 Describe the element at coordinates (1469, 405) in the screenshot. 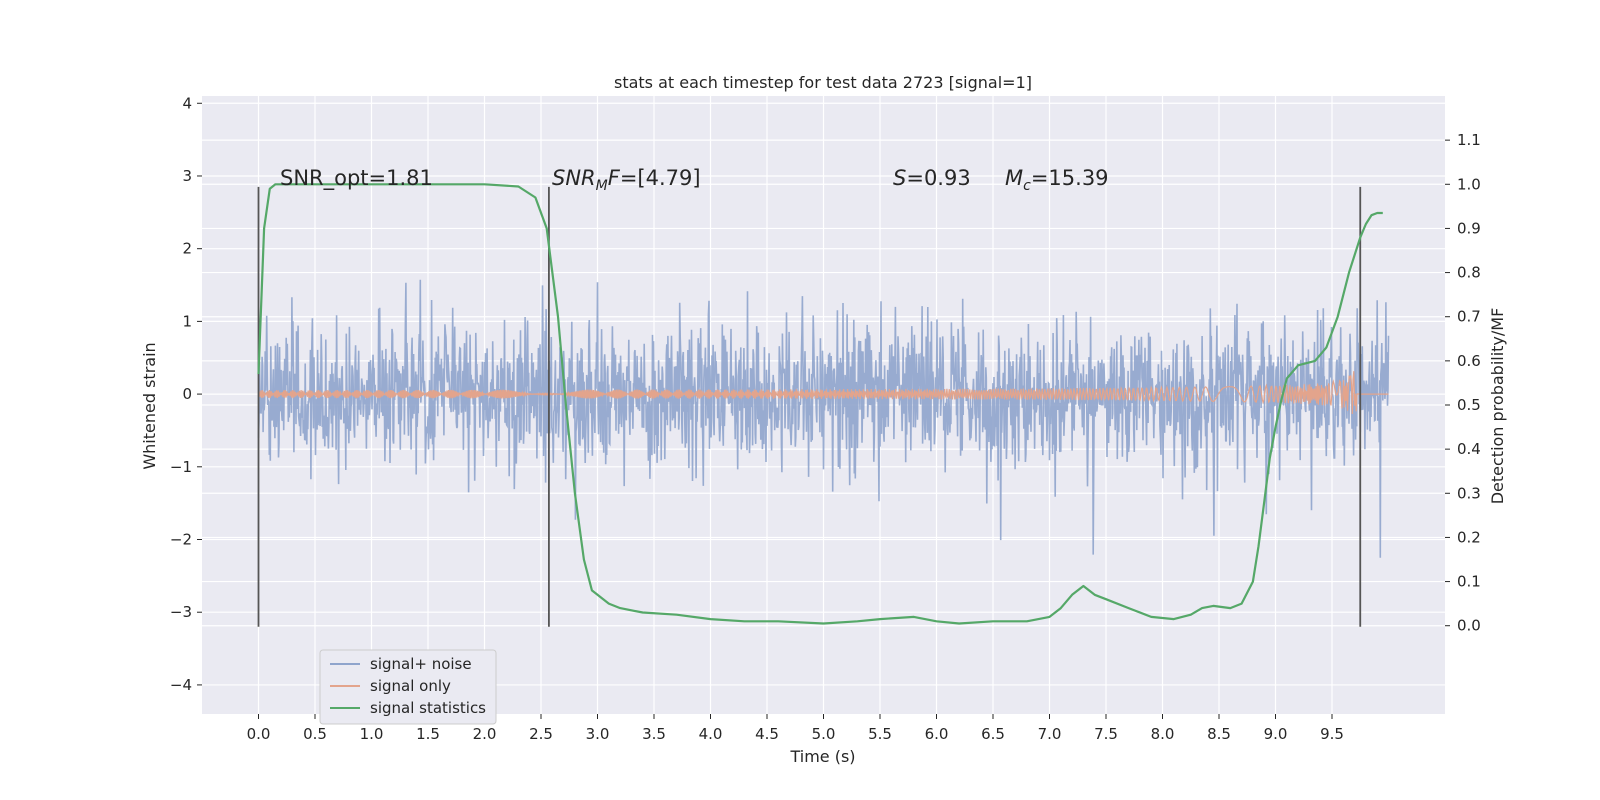

I see `y2-tick-label: 0.5` at that location.